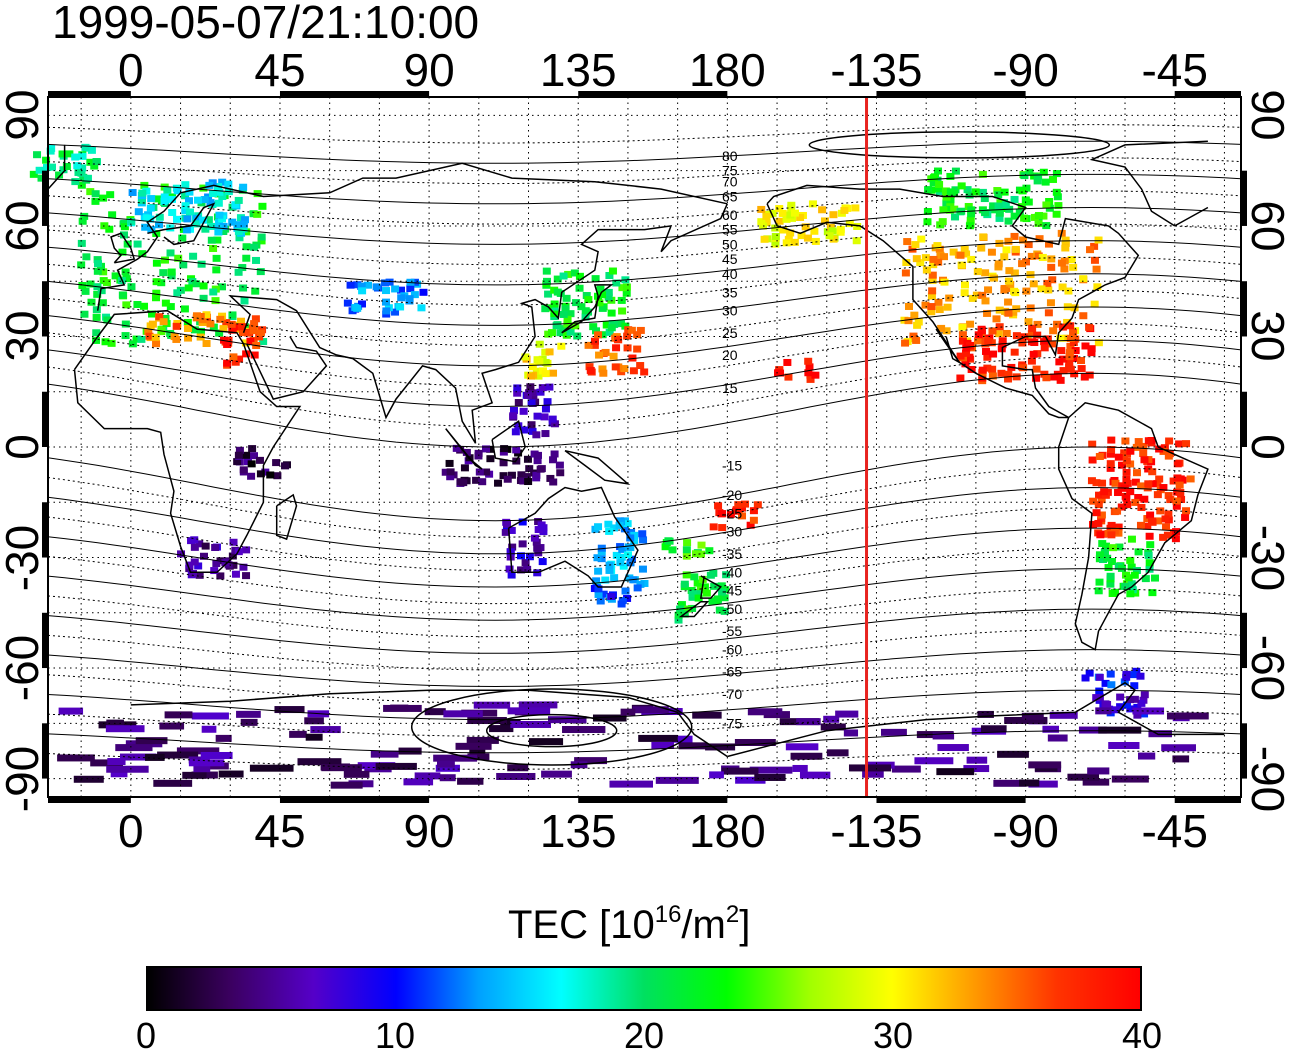 Image resolution: width=1292 pixels, height=1057 pixels. Describe the element at coordinates (429, 70) in the screenshot. I see `tick-top-label: 90` at that location.